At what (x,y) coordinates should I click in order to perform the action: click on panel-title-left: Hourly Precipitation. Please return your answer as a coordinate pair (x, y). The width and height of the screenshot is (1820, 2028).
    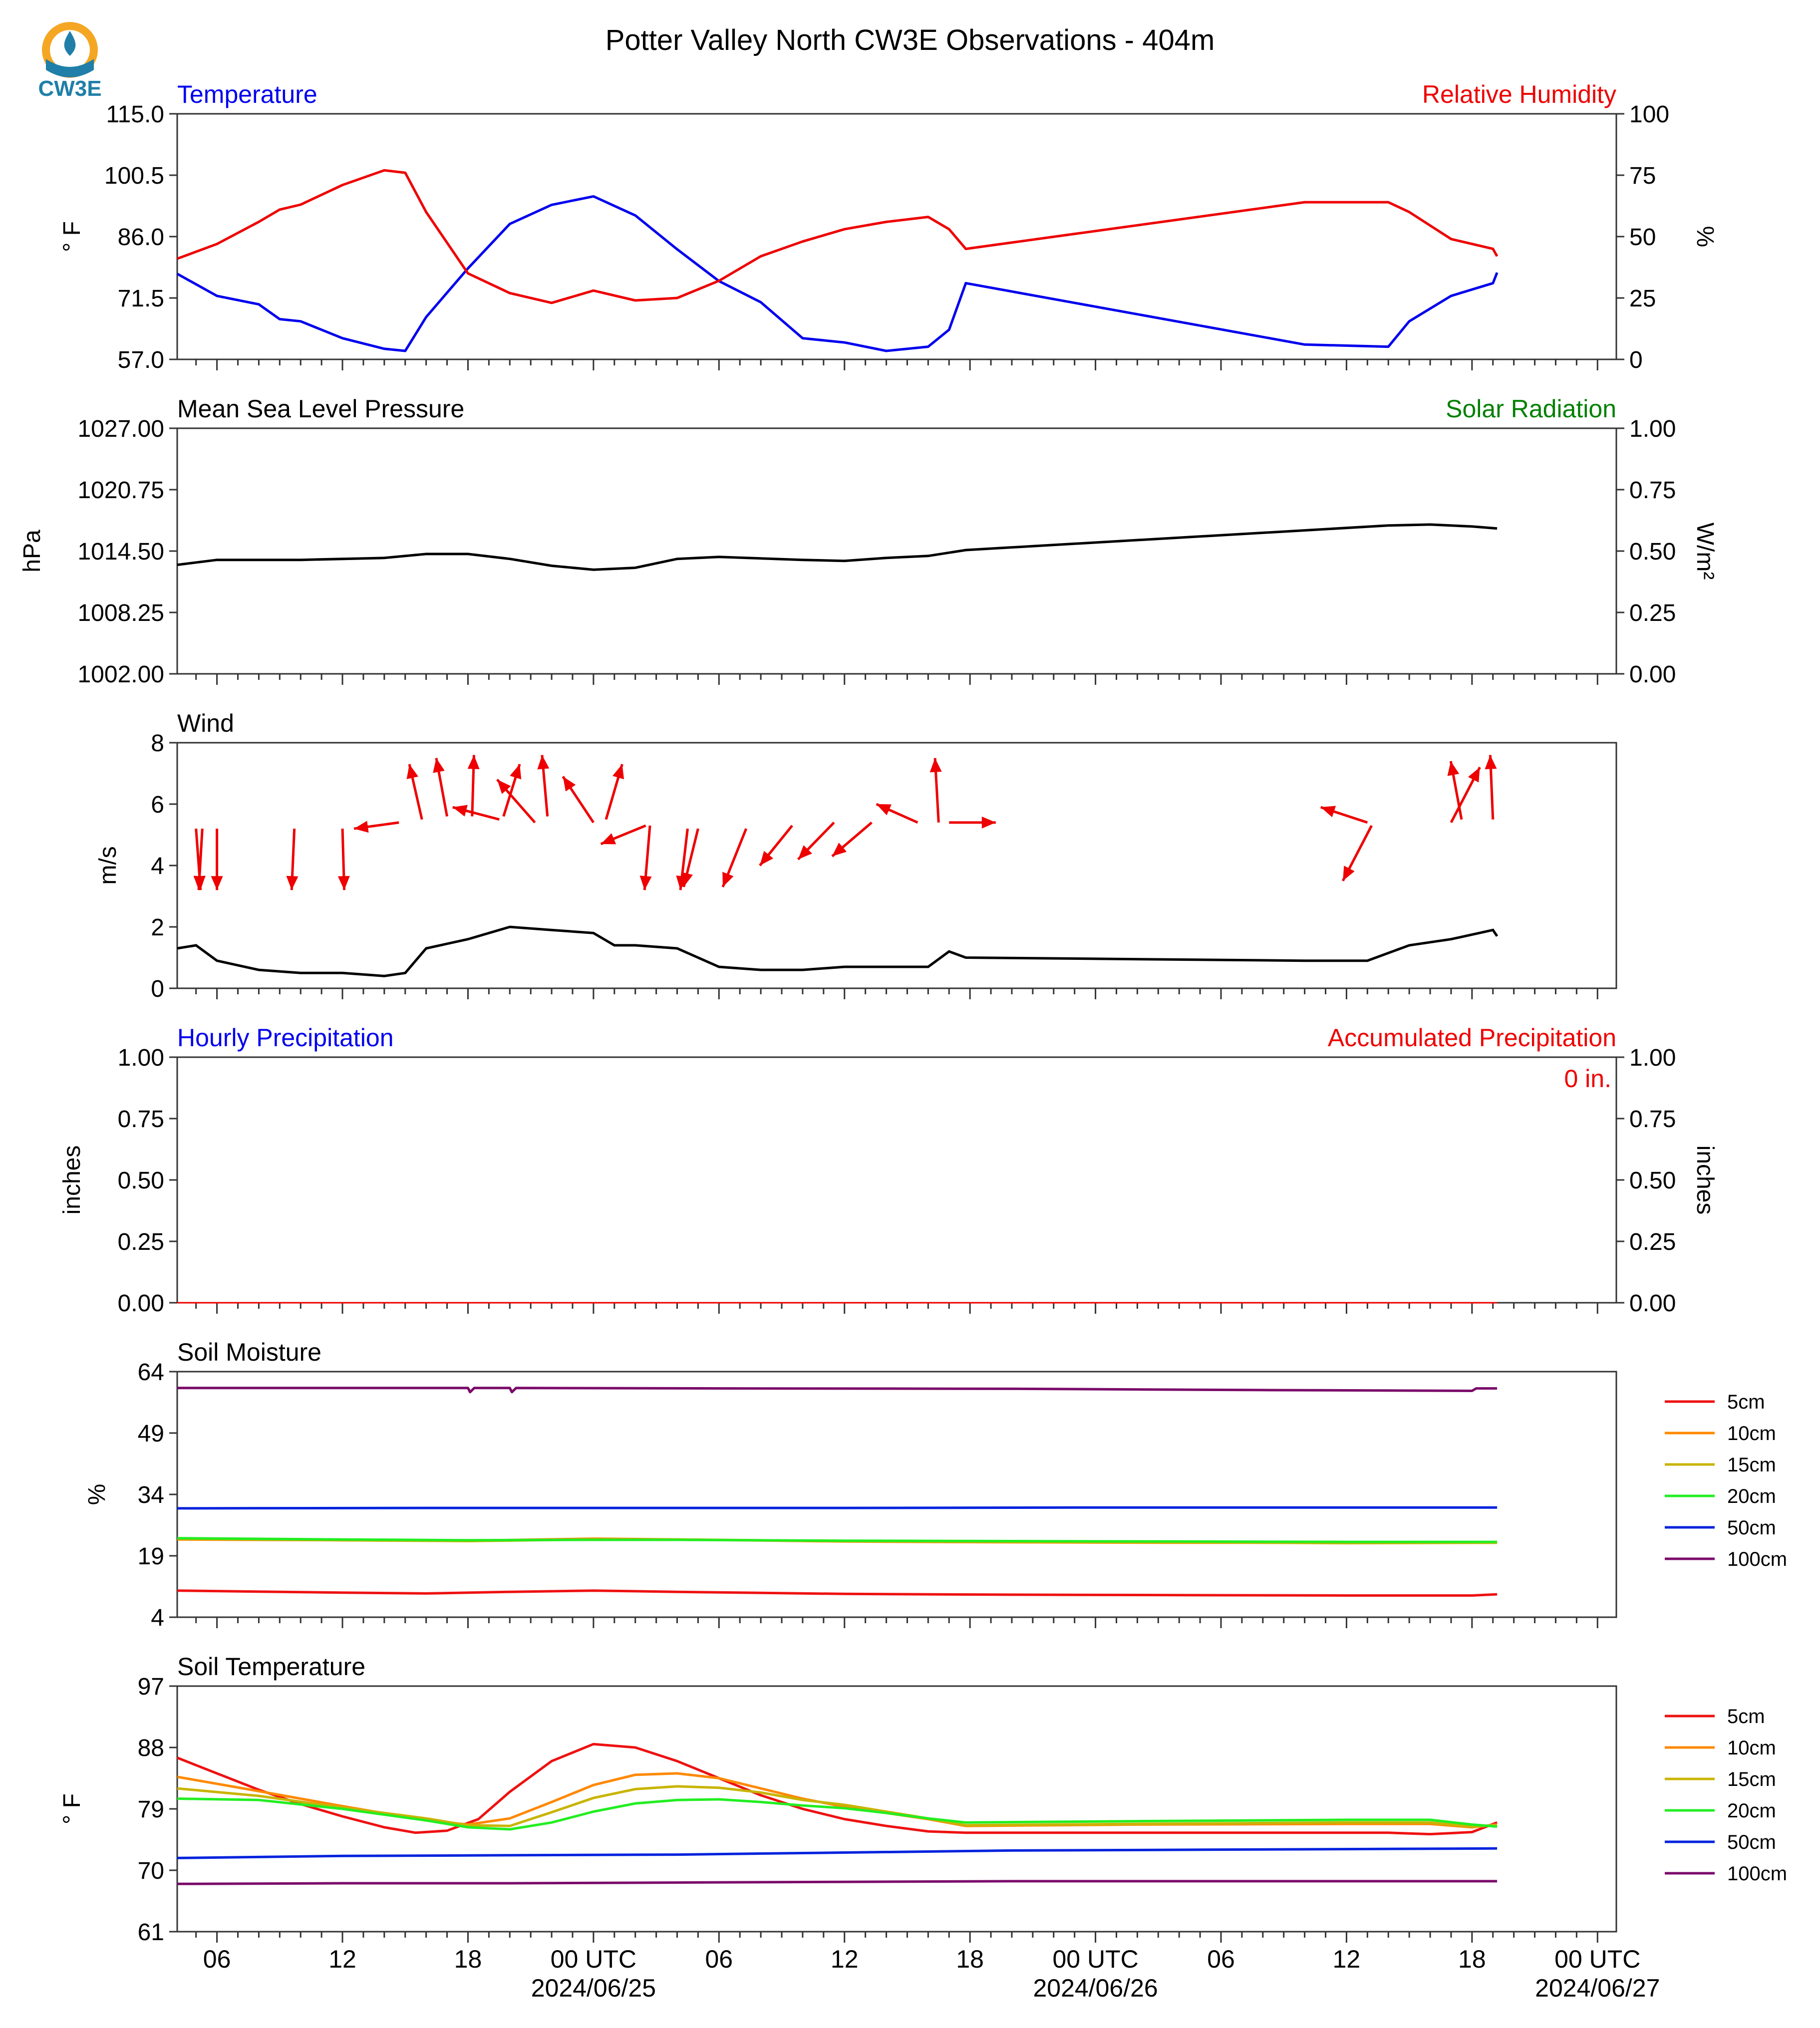
    Looking at the image, I should click on (285, 1038).